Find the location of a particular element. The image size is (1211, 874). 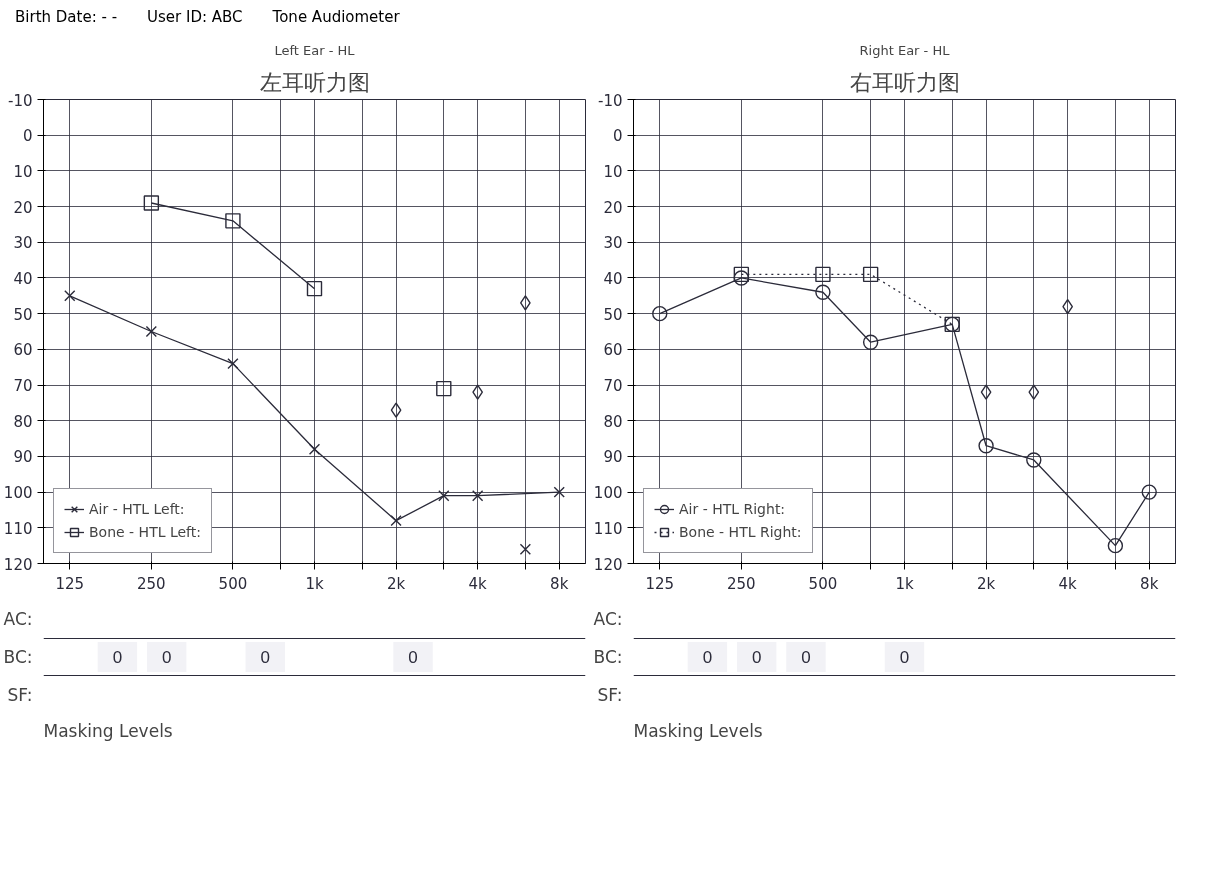

legend-label: Air - HTL Left: is located at coordinates (137, 509).